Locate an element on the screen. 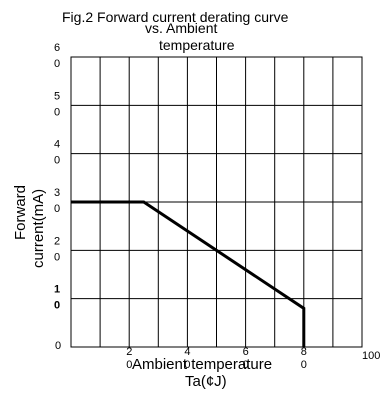 The height and width of the screenshot is (396, 380). x-axis-label-line-2: Ta(¢J) is located at coordinates (206, 381).